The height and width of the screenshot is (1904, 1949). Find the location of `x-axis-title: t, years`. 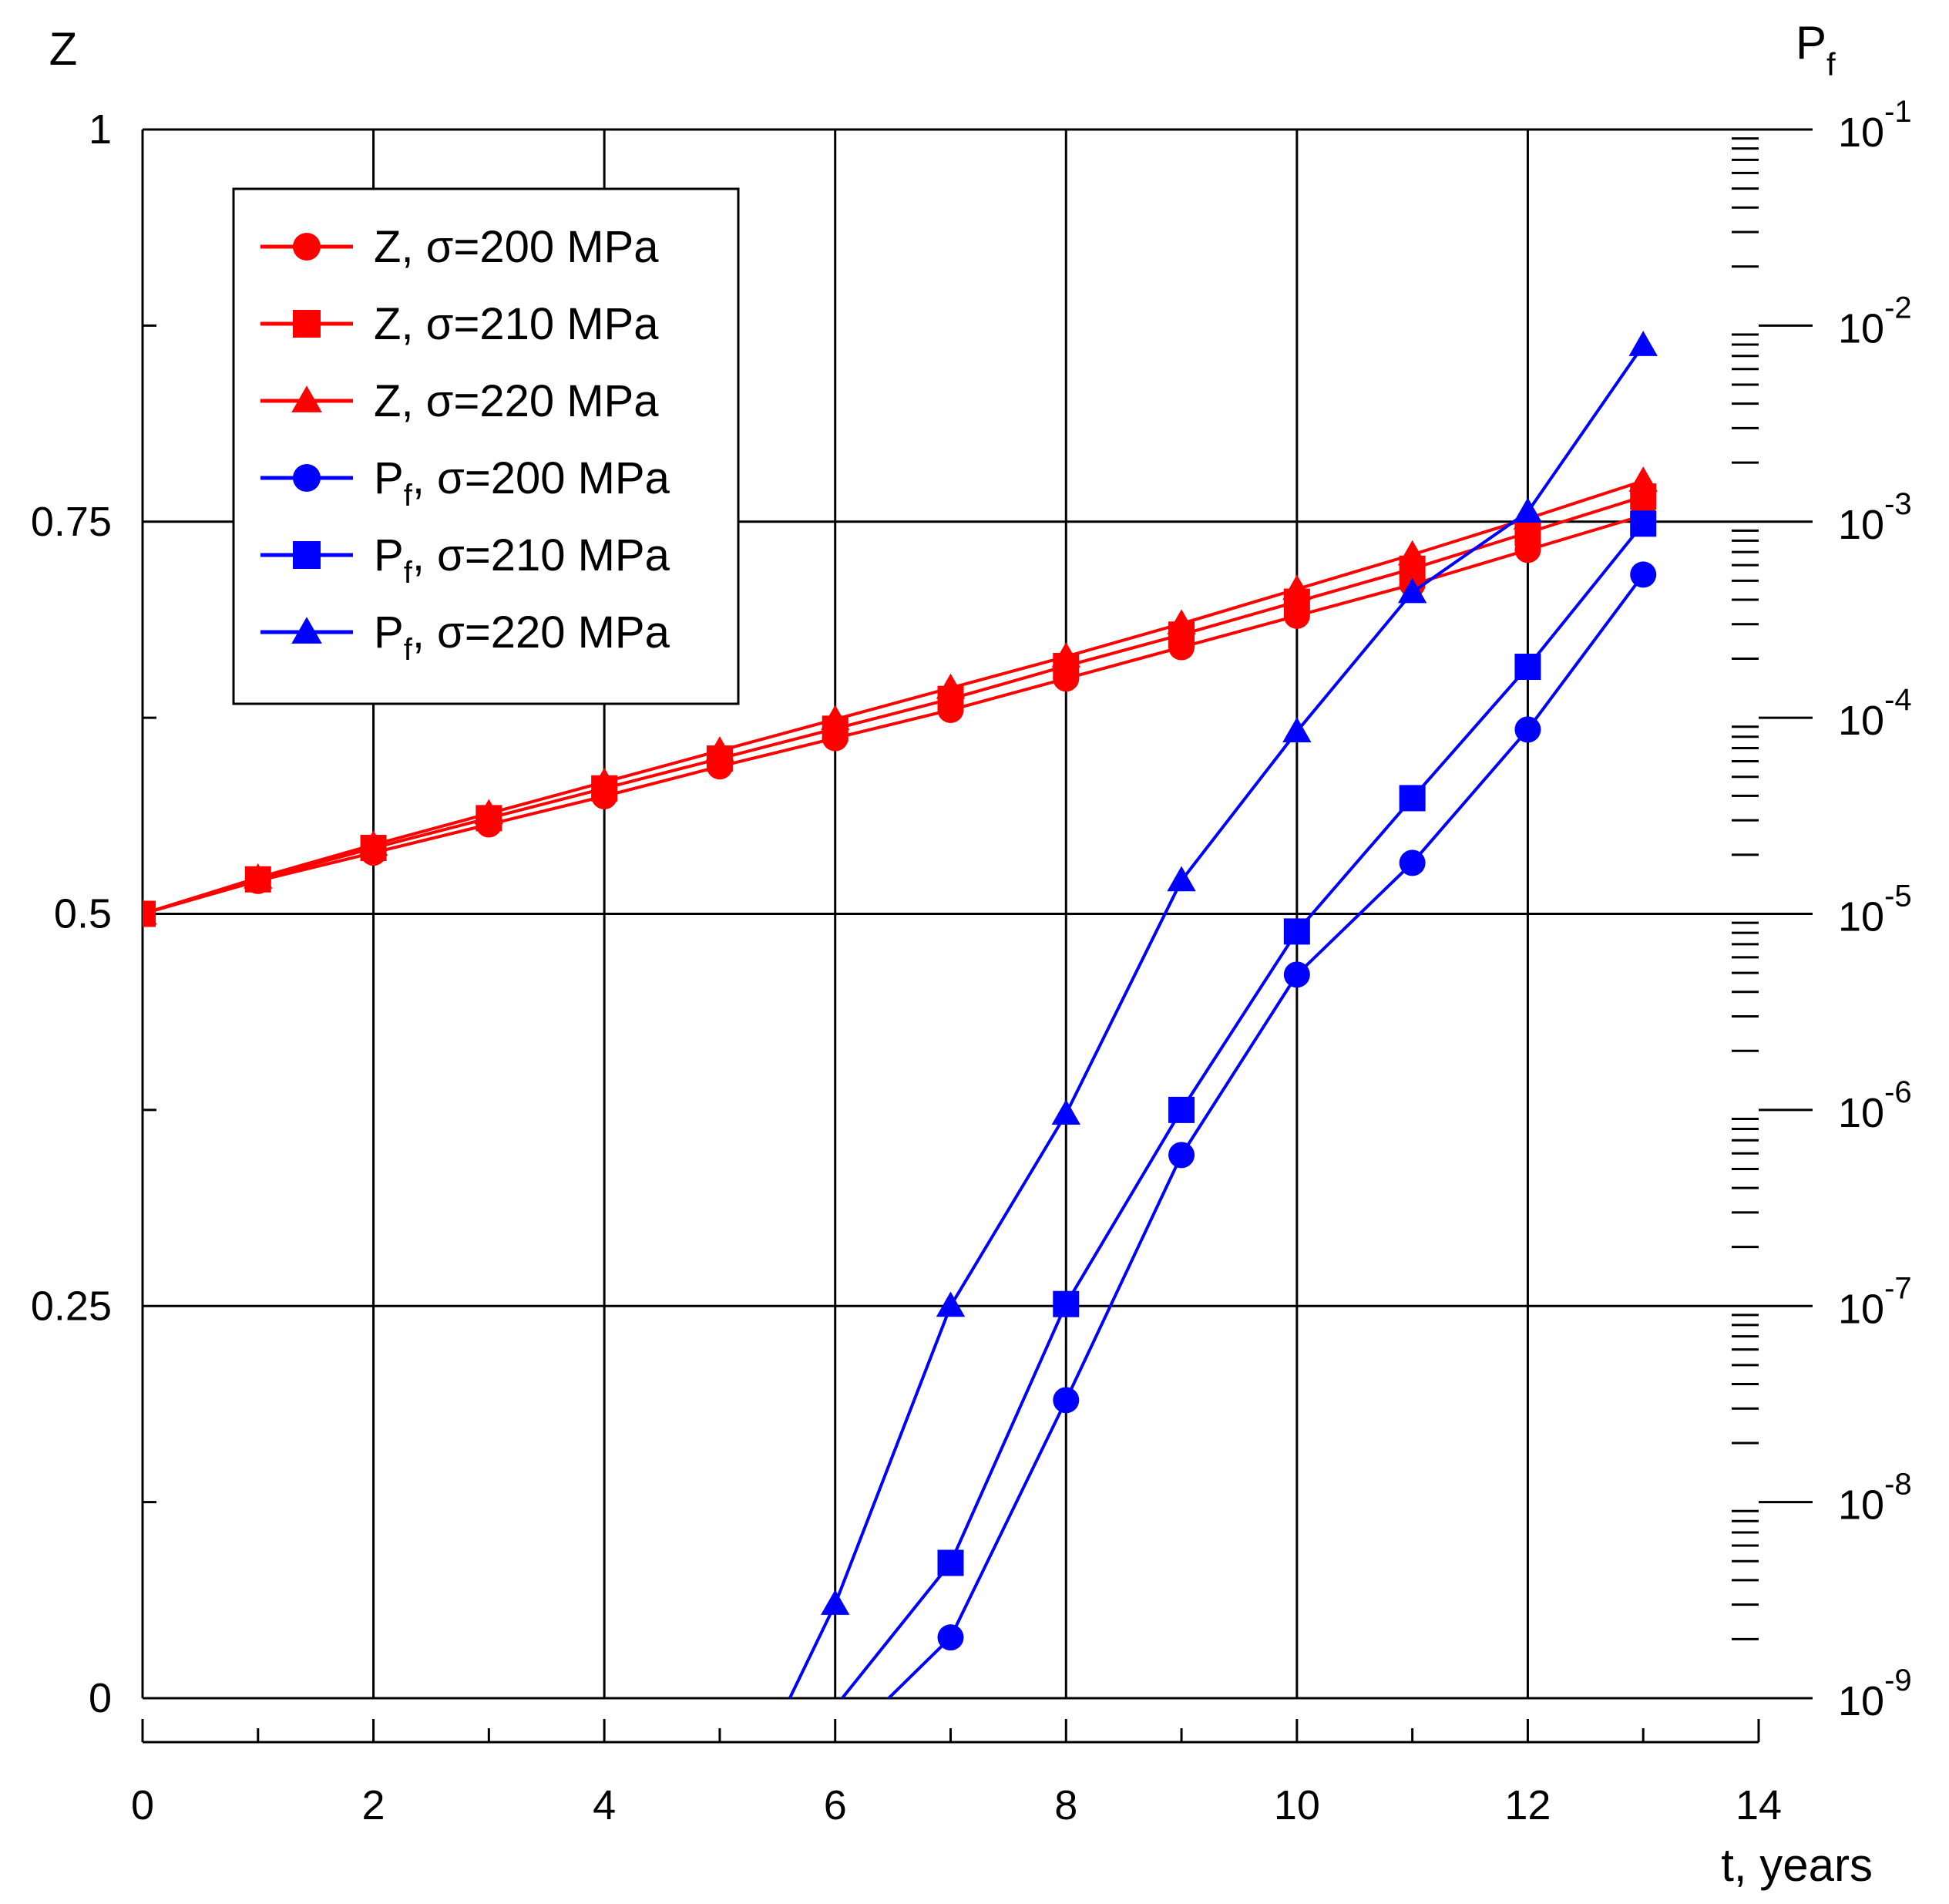

x-axis-title: t, years is located at coordinates (1797, 1865).